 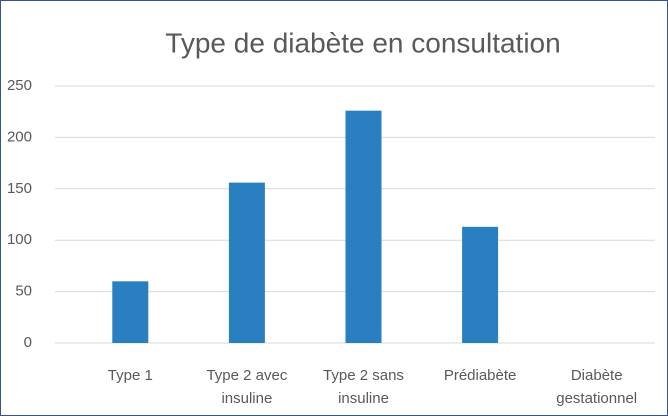 I want to click on x-tick-label: Prédiabète, so click(x=480, y=375).